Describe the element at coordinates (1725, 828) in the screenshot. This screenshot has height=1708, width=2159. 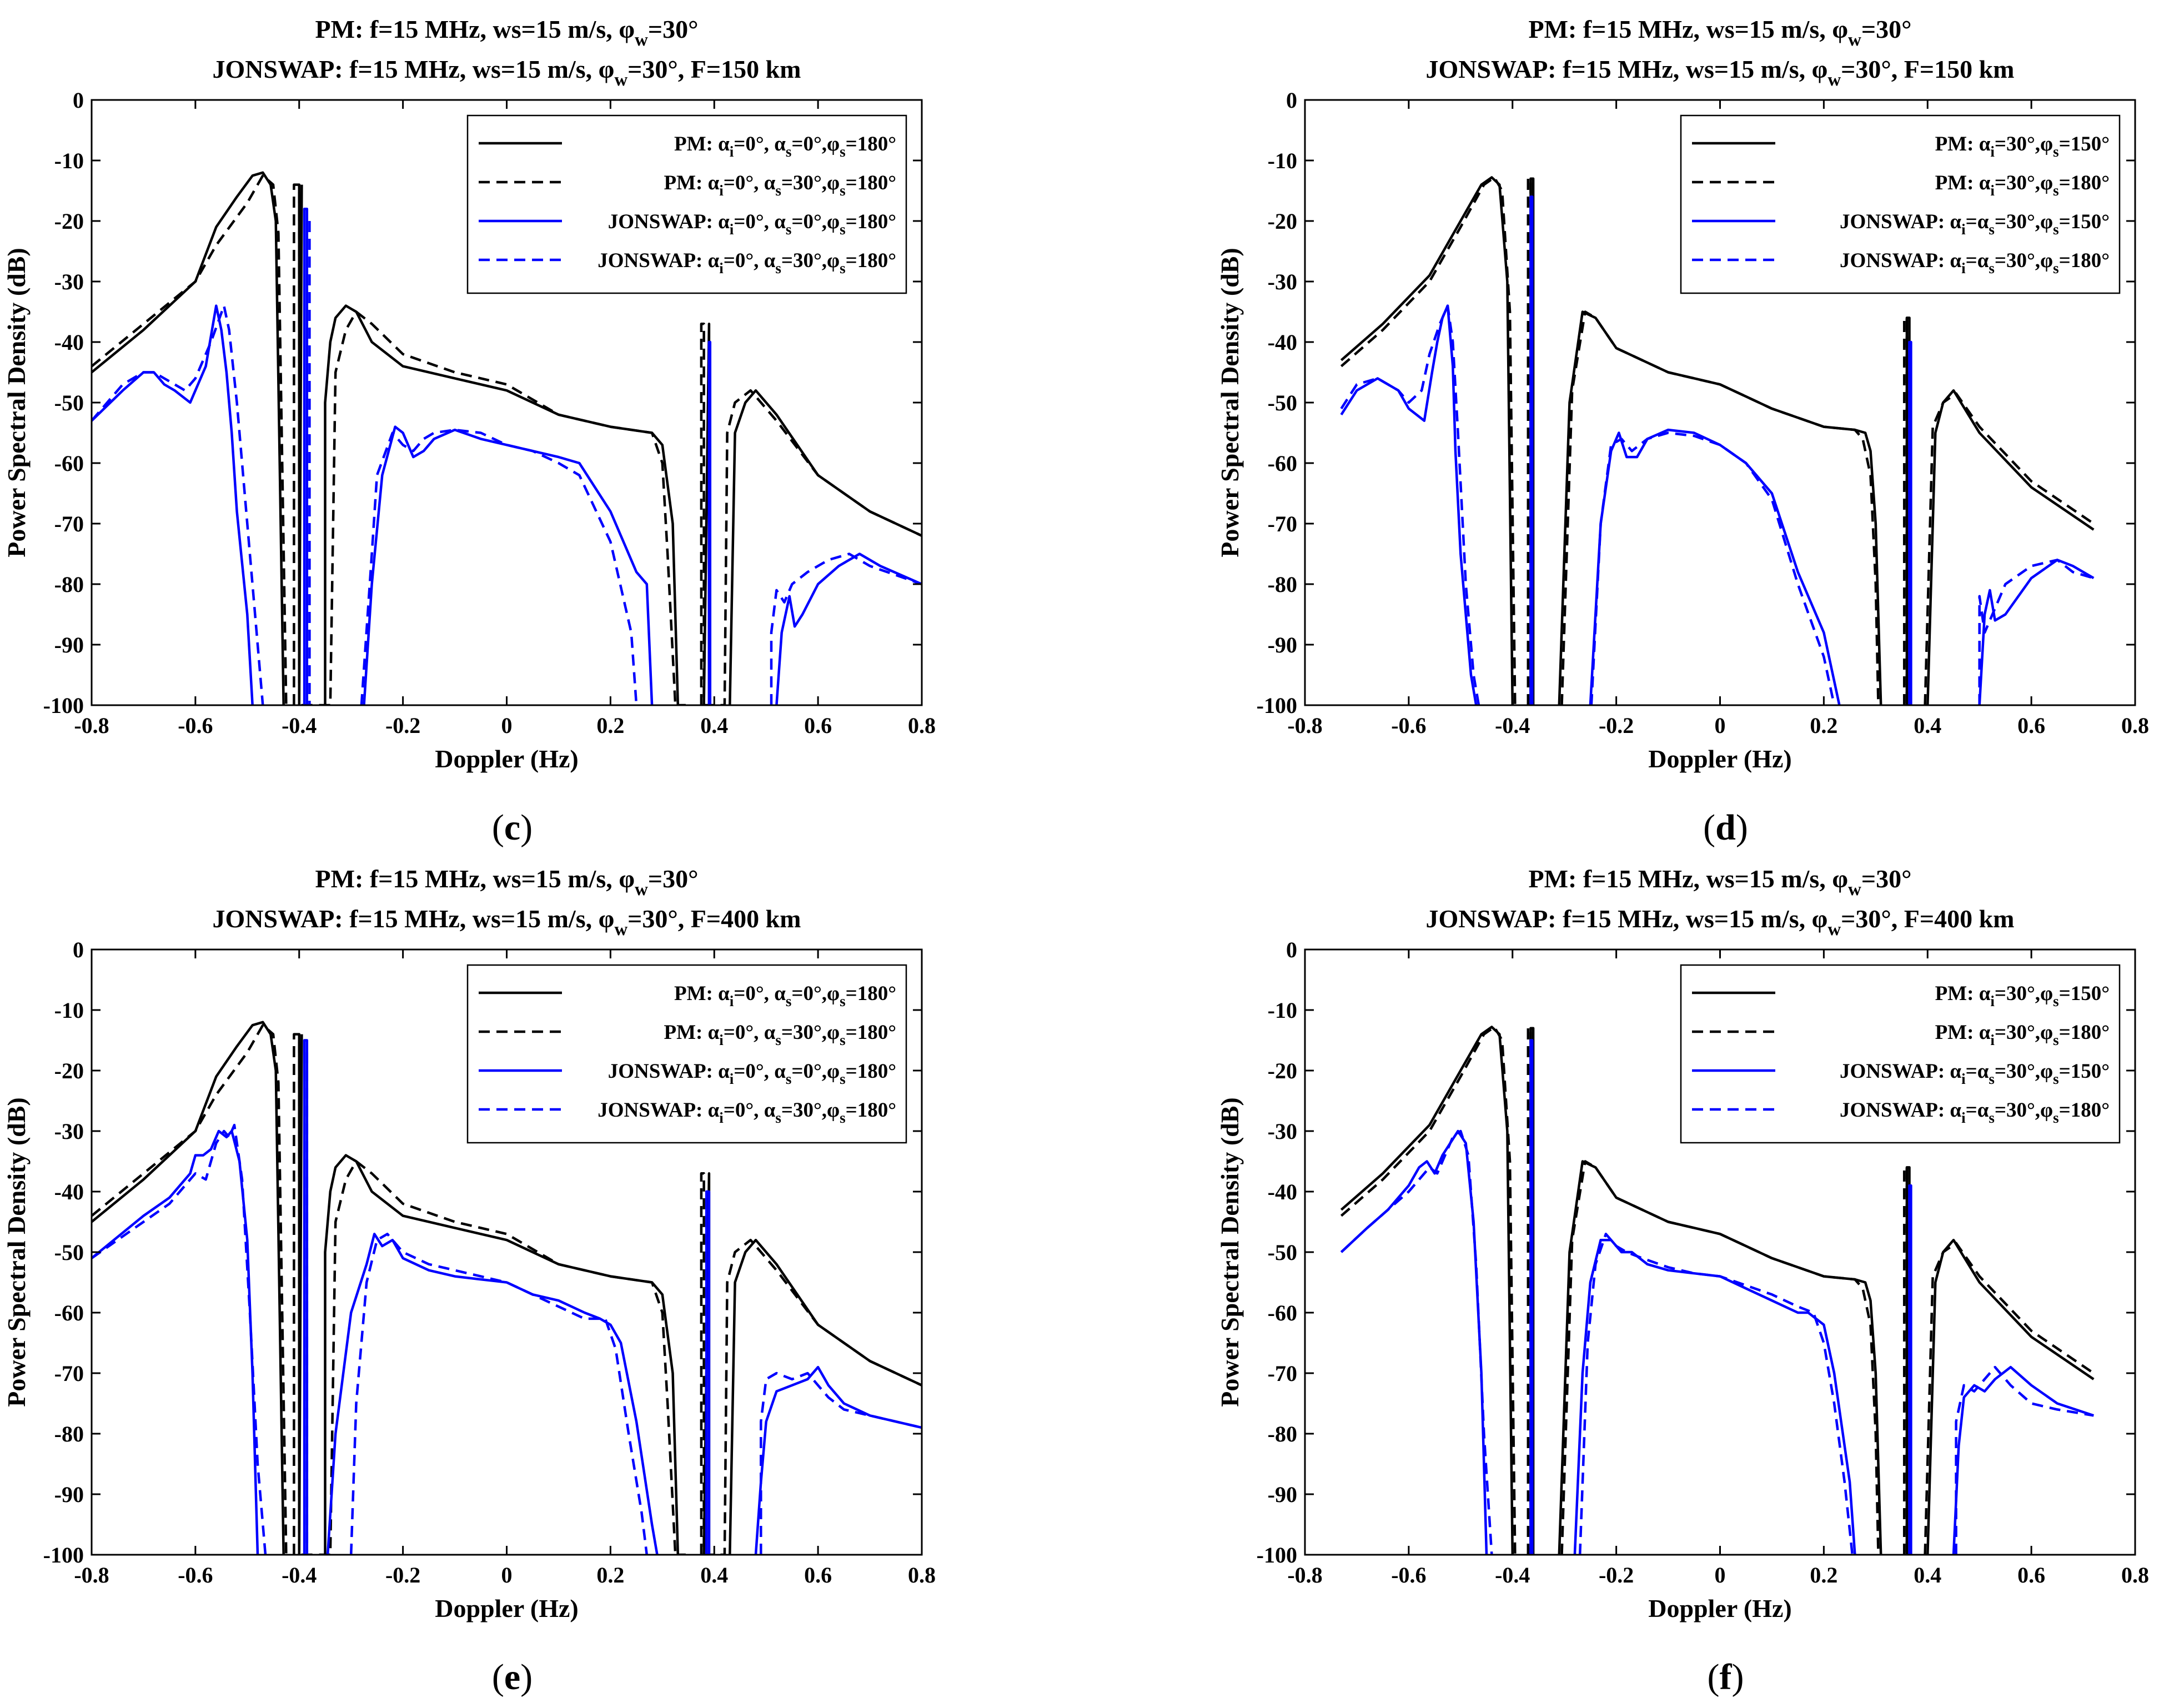
I see `panel-caption: (d)` at that location.